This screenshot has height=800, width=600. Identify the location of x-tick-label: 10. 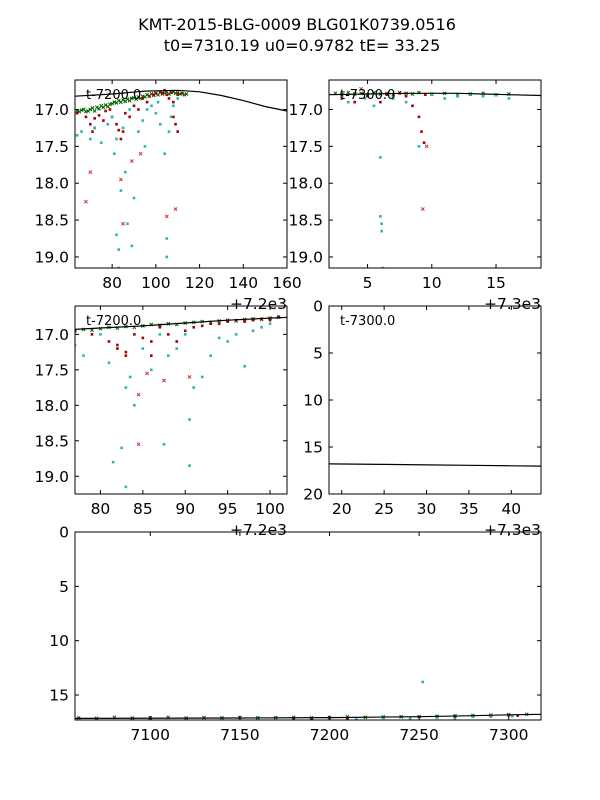
(432, 283).